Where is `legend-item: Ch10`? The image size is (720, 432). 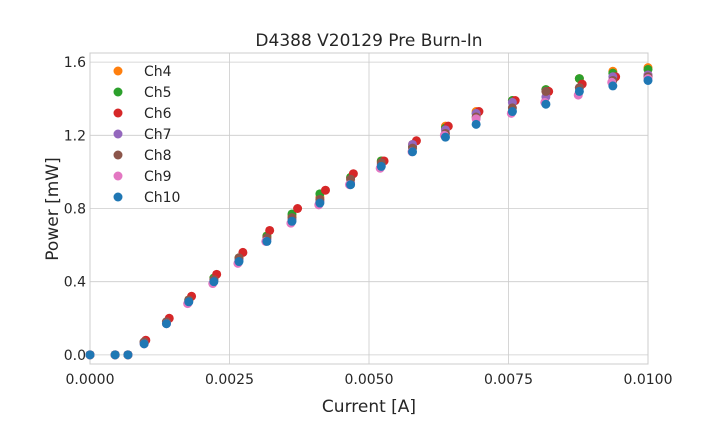 legend-item: Ch10 is located at coordinates (146, 198).